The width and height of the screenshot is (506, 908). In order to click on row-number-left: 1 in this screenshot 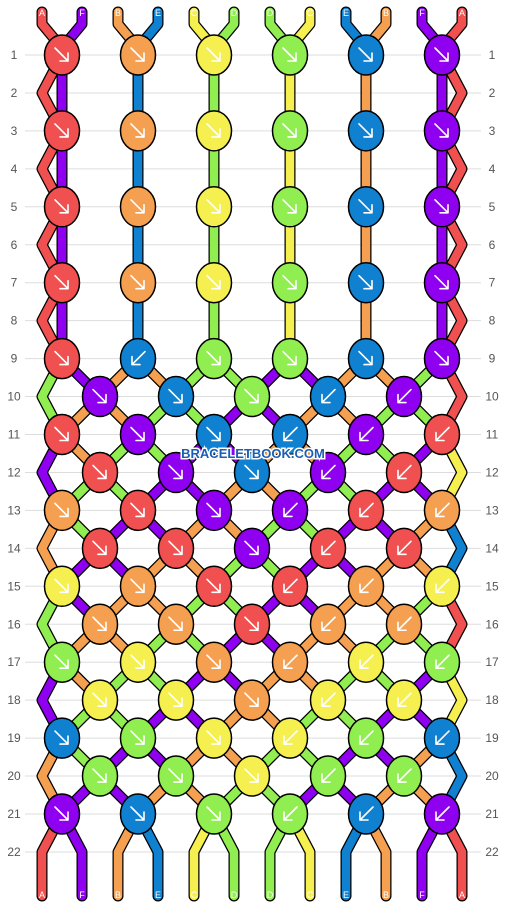, I will do `click(14, 55)`.